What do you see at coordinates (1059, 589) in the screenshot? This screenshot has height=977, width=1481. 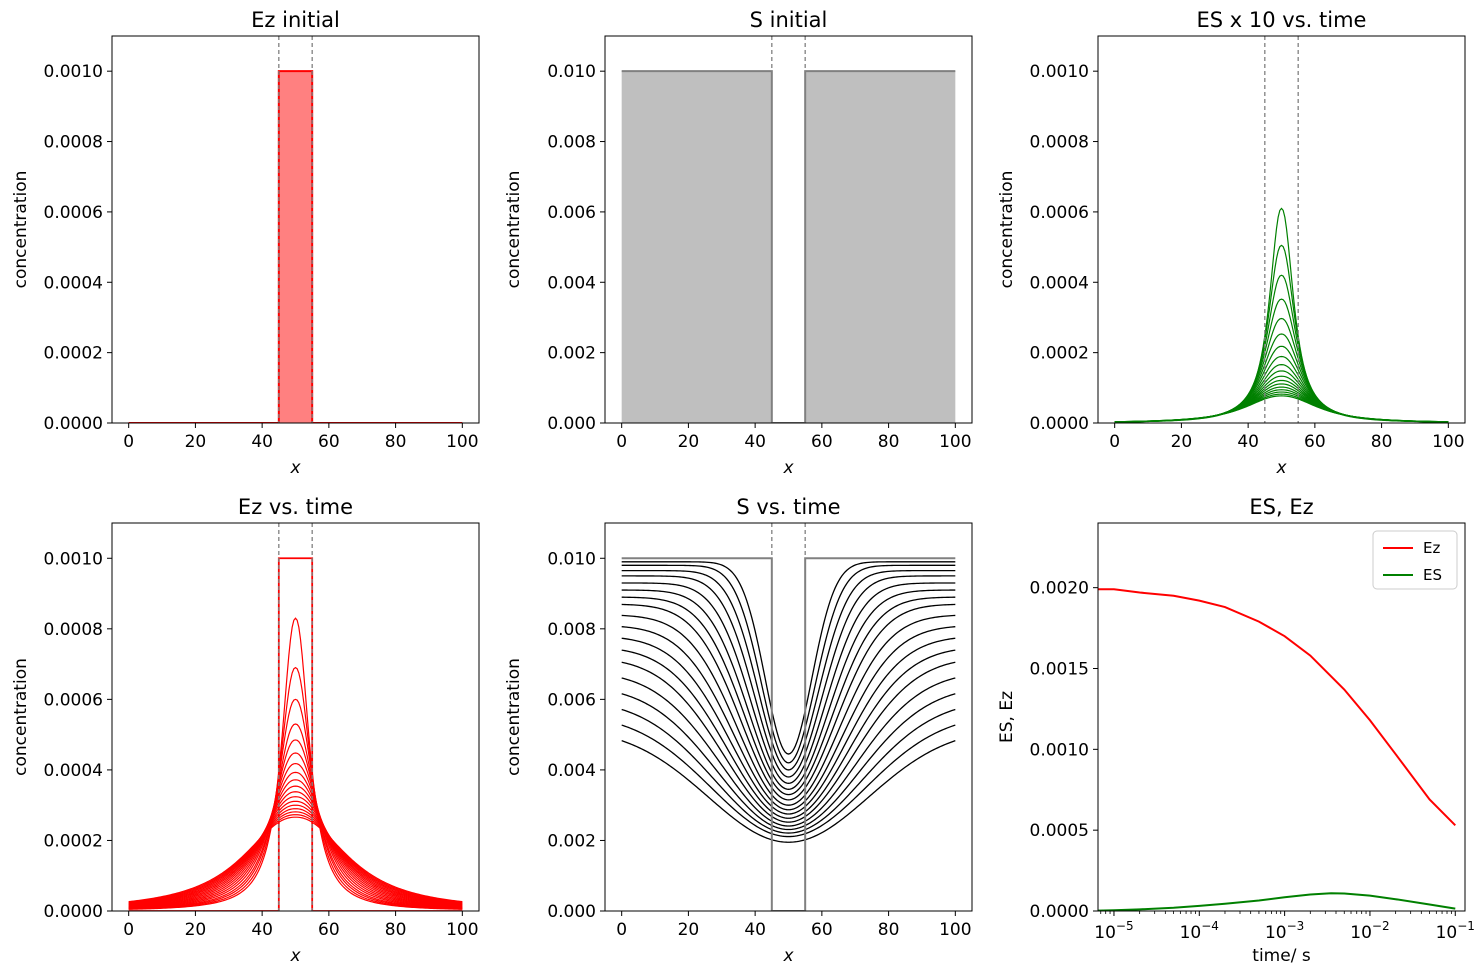 I see `es-ez-y-tick-label: 0.0020` at bounding box center [1059, 589].